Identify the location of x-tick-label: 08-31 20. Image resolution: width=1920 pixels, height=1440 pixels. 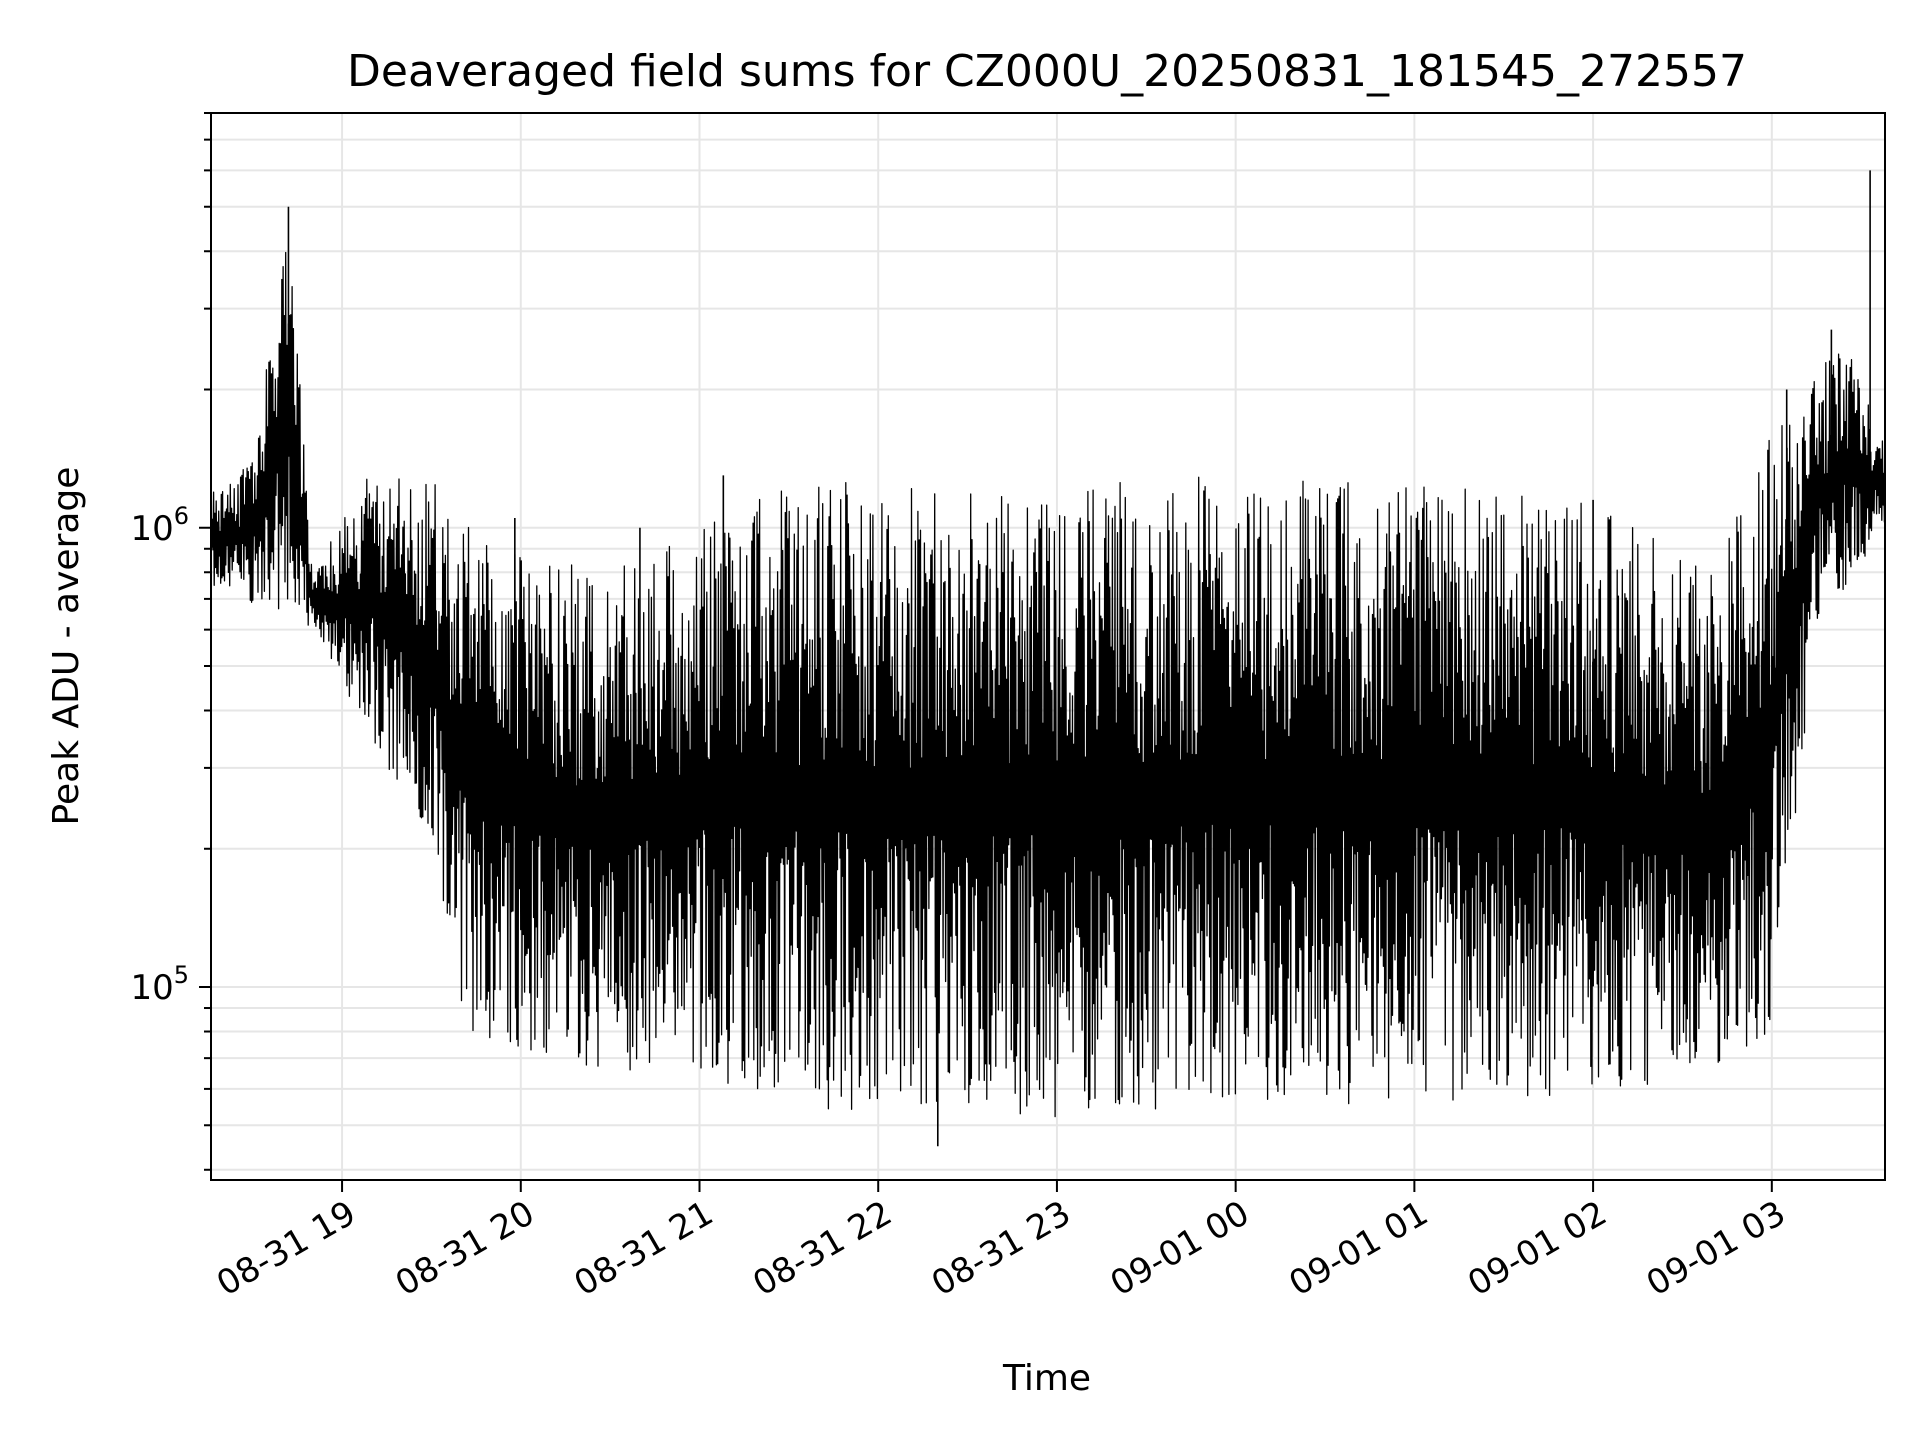
(465, 1248).